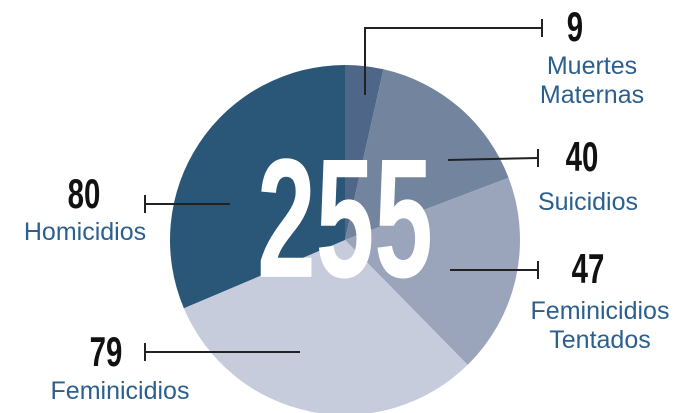 The image size is (688, 413). What do you see at coordinates (588, 269) in the screenshot?
I see `value-label: 47` at bounding box center [588, 269].